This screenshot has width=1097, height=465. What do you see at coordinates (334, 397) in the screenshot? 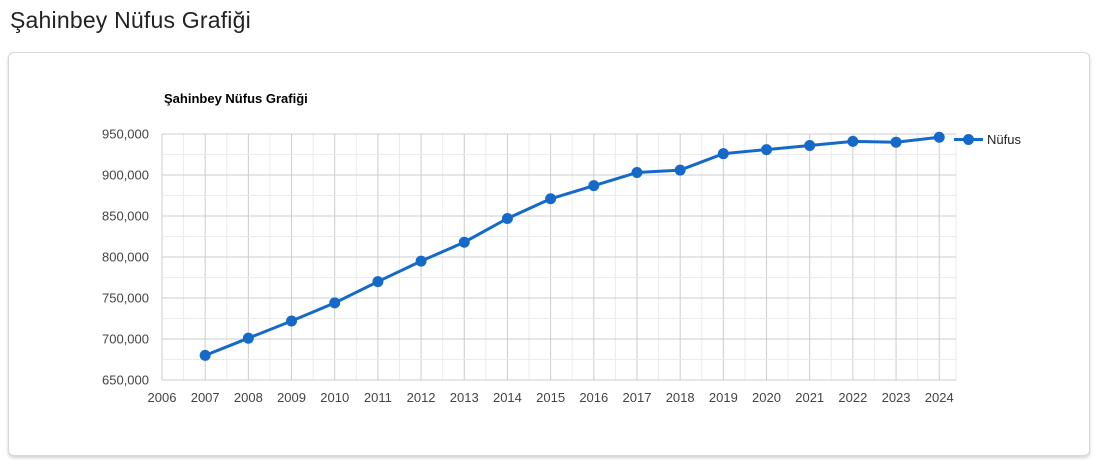
I see `x-tick-label: 2010` at bounding box center [334, 397].